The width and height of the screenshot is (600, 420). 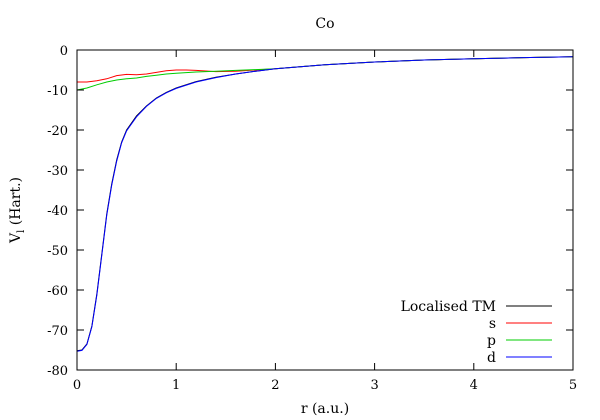 I want to click on legend-label-d: d, so click(x=491, y=358).